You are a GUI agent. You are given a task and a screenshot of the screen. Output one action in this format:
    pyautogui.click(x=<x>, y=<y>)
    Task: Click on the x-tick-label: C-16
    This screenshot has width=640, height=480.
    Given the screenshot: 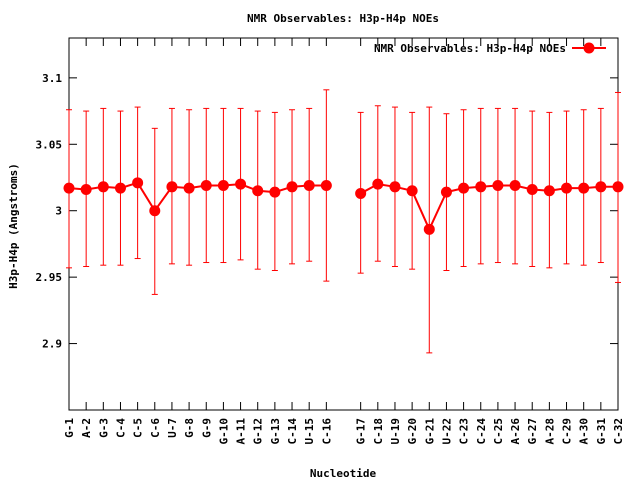 What is the action you would take?
    pyautogui.click(x=326, y=431)
    